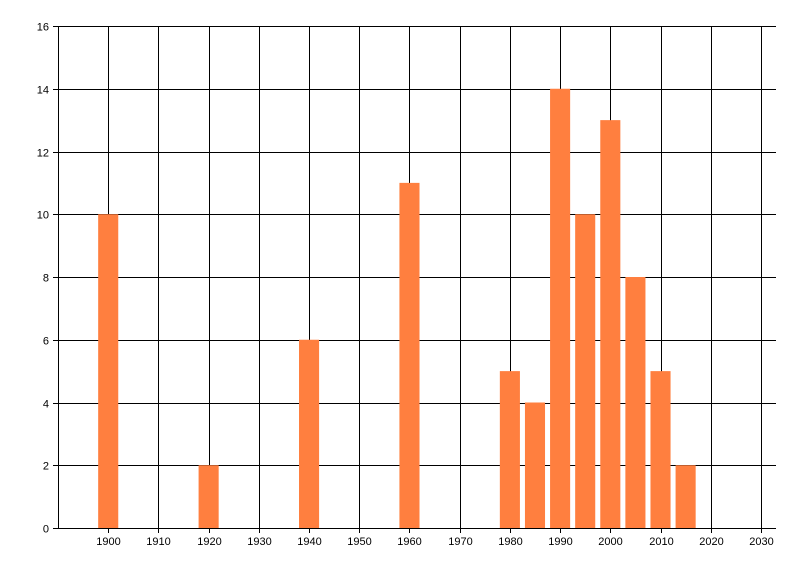  I want to click on y-tick-label: 8, so click(46, 279).